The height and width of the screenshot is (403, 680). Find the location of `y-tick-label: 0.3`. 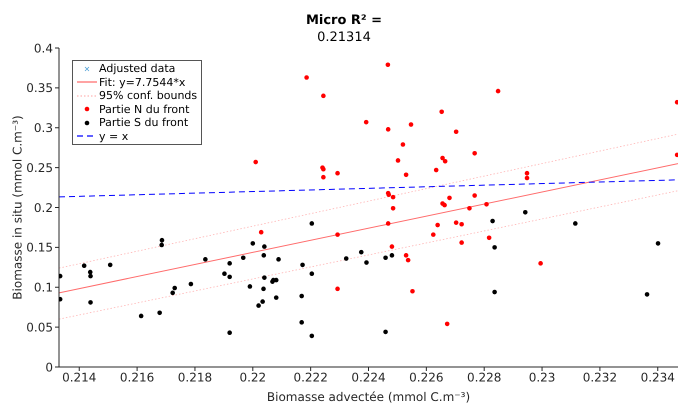

y-tick-label: 0.3 is located at coordinates (43, 128).